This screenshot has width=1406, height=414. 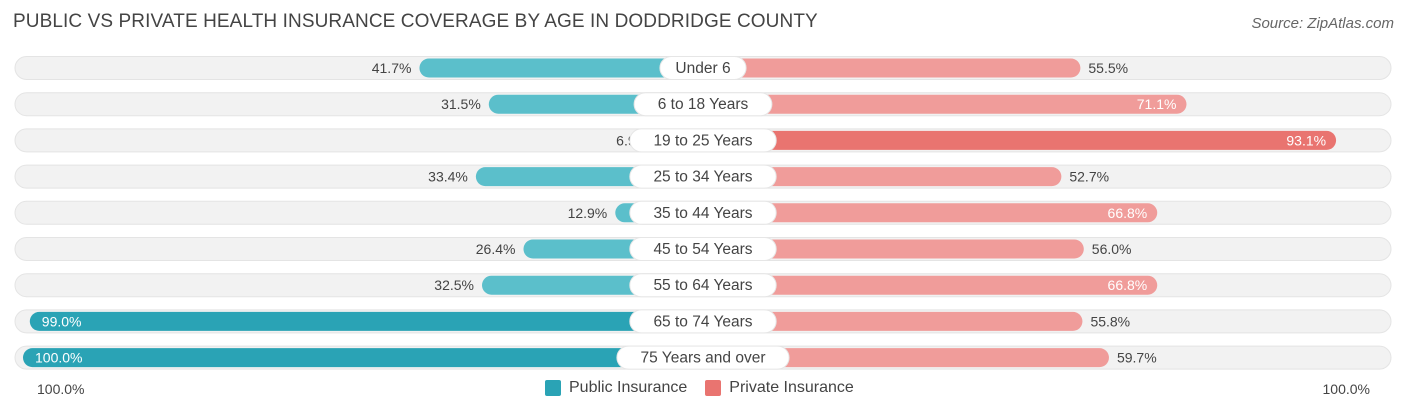 What do you see at coordinates (58, 358) in the screenshot?
I see `data-label-public: 100.0%` at bounding box center [58, 358].